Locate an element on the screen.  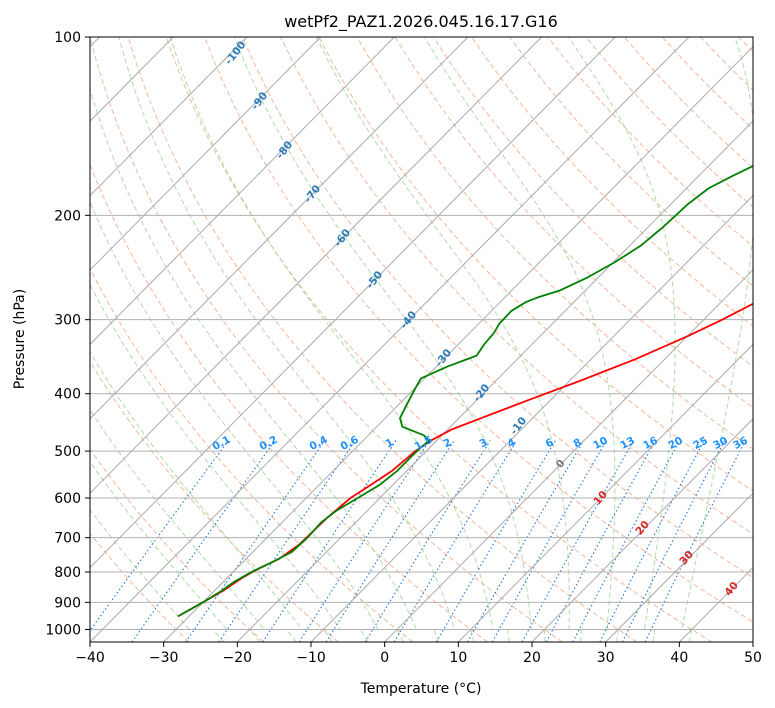
x-tick-label: −30 is located at coordinates (164, 658).